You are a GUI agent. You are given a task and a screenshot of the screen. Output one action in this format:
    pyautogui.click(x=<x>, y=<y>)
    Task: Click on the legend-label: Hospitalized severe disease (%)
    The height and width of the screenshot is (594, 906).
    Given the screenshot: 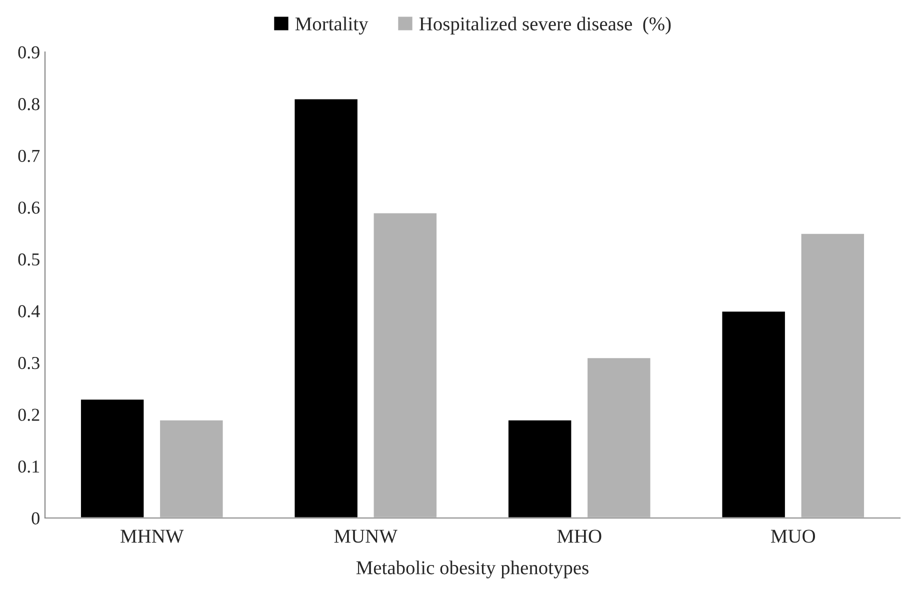 What is the action you would take?
    pyautogui.click(x=545, y=25)
    